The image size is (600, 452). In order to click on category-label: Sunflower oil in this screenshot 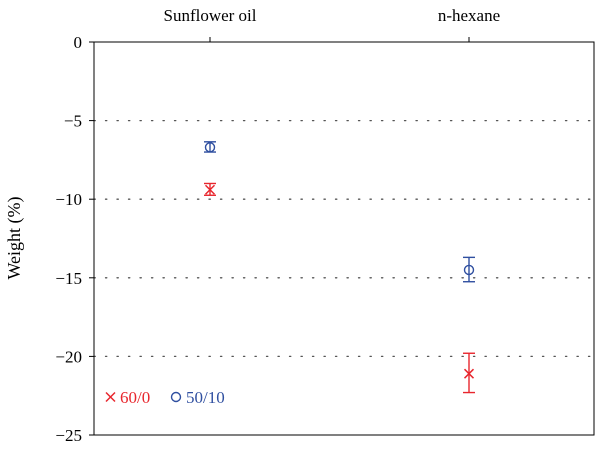, I will do `click(209, 15)`.